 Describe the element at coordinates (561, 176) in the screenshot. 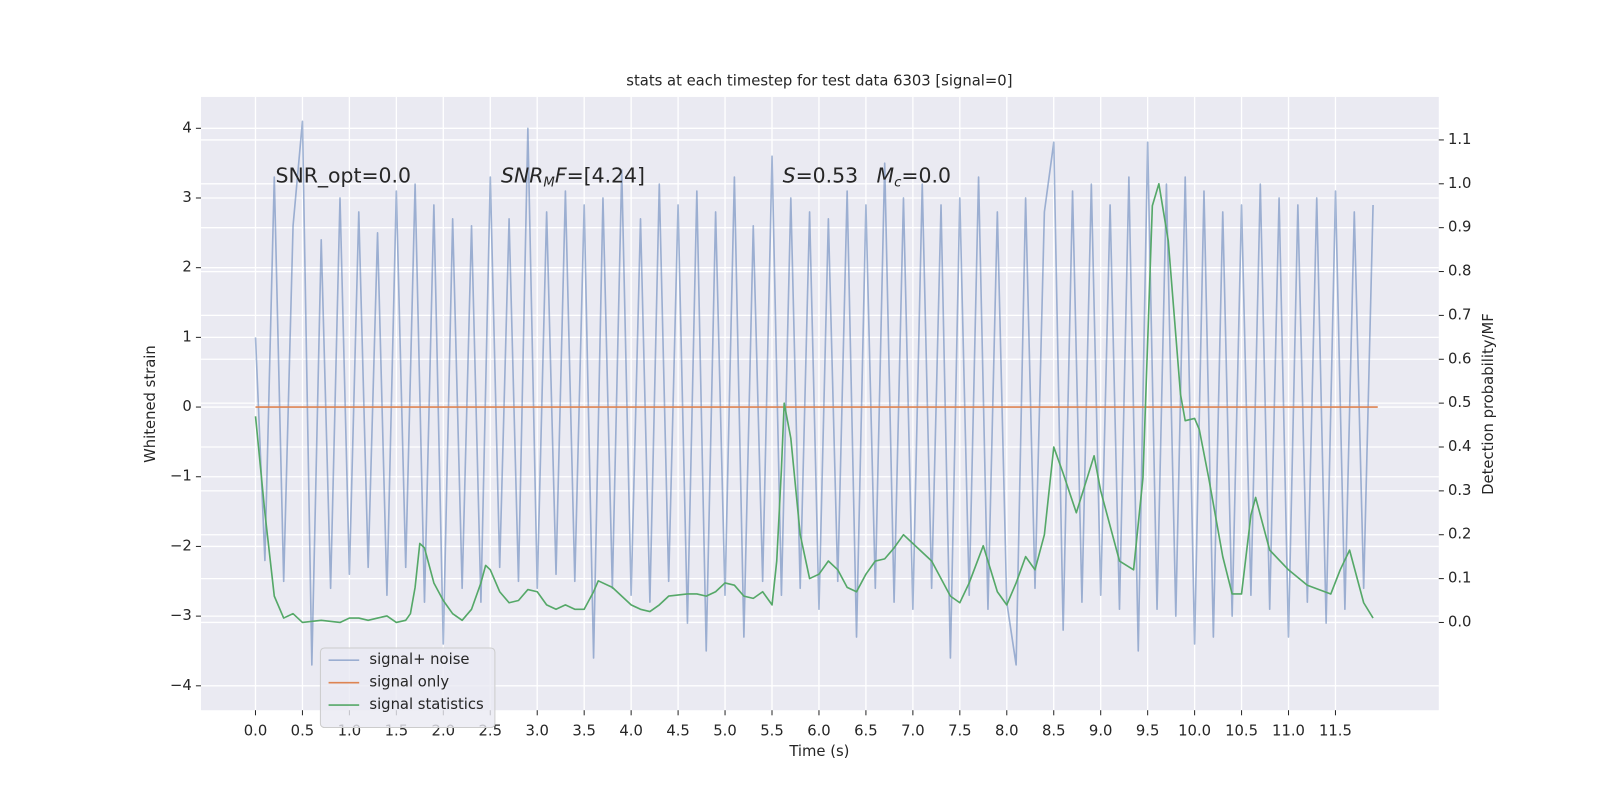

I see `annotation-part: F` at that location.